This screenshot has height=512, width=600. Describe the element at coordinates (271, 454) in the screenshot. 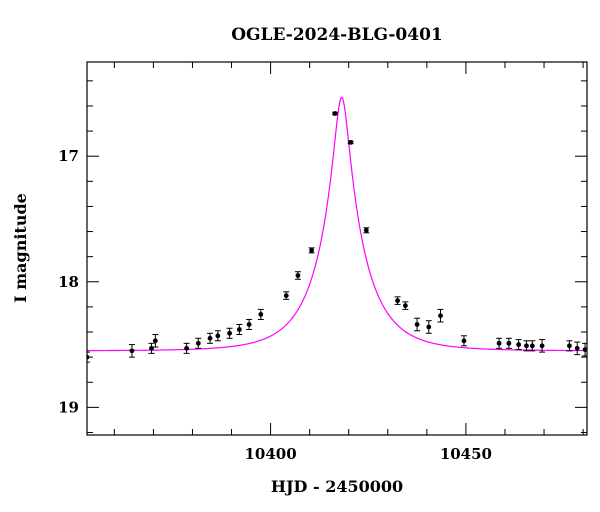

I see `x-tick-label: 10400` at that location.